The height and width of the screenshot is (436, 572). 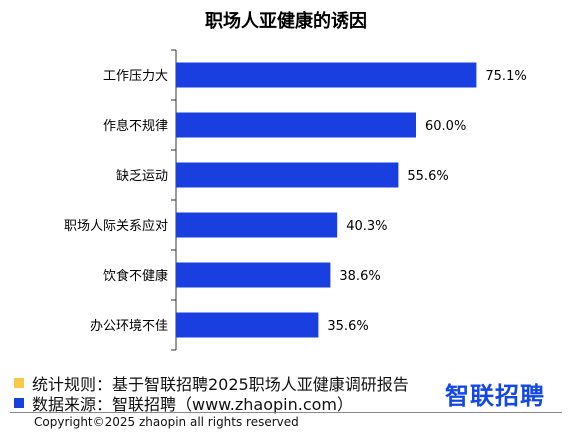 I want to click on value-label: 60.0%, so click(x=445, y=126).